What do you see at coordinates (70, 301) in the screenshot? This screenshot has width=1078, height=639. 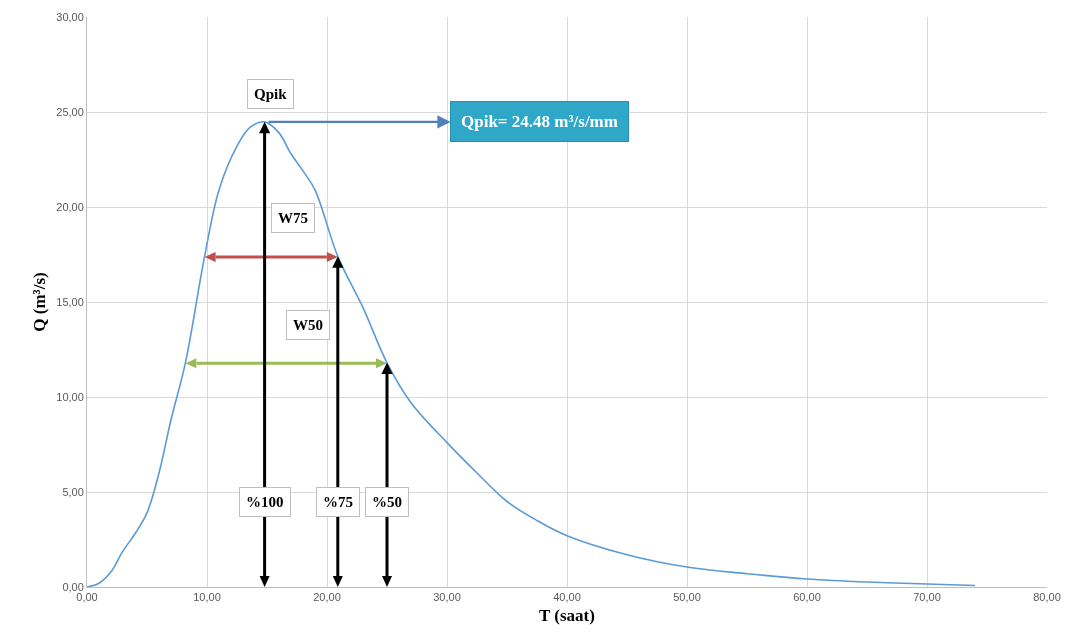 I see `y-tick-label: 15,00` at bounding box center [70, 301].